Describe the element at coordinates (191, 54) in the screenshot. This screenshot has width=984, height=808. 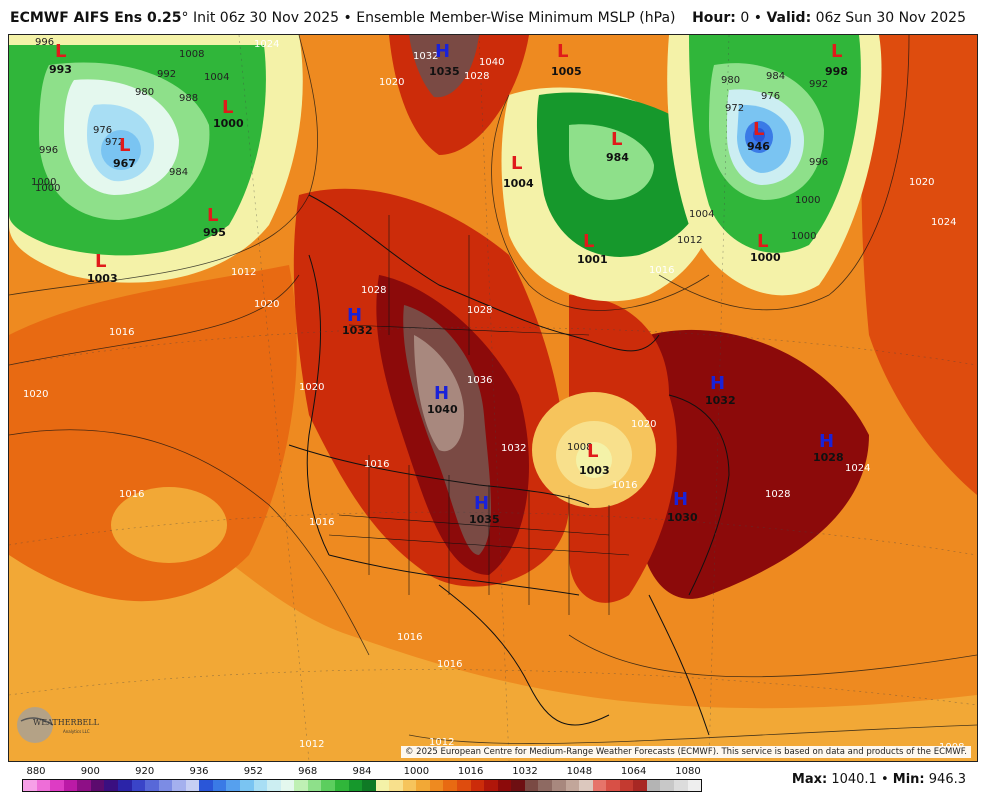
I see `isobar-label: 1008` at that location.